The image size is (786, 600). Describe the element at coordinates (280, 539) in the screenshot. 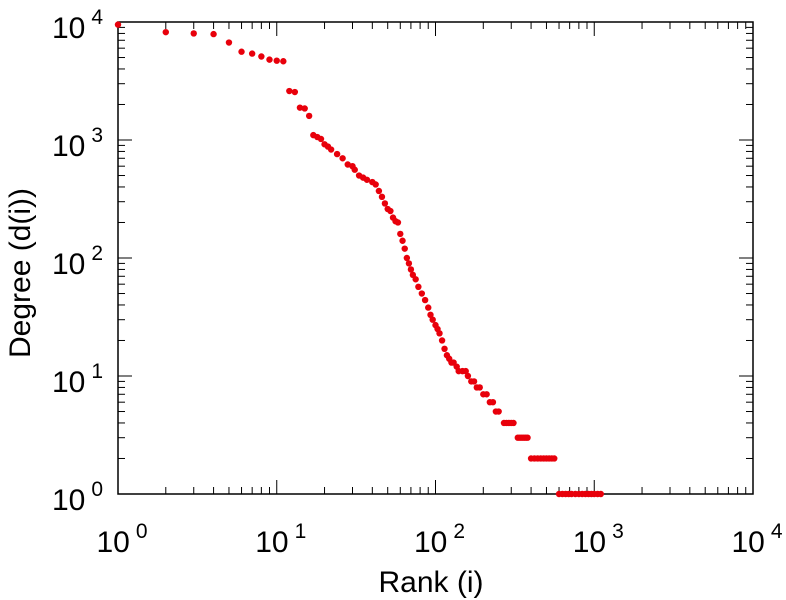

I see `x-tick-label: 10 1` at that location.